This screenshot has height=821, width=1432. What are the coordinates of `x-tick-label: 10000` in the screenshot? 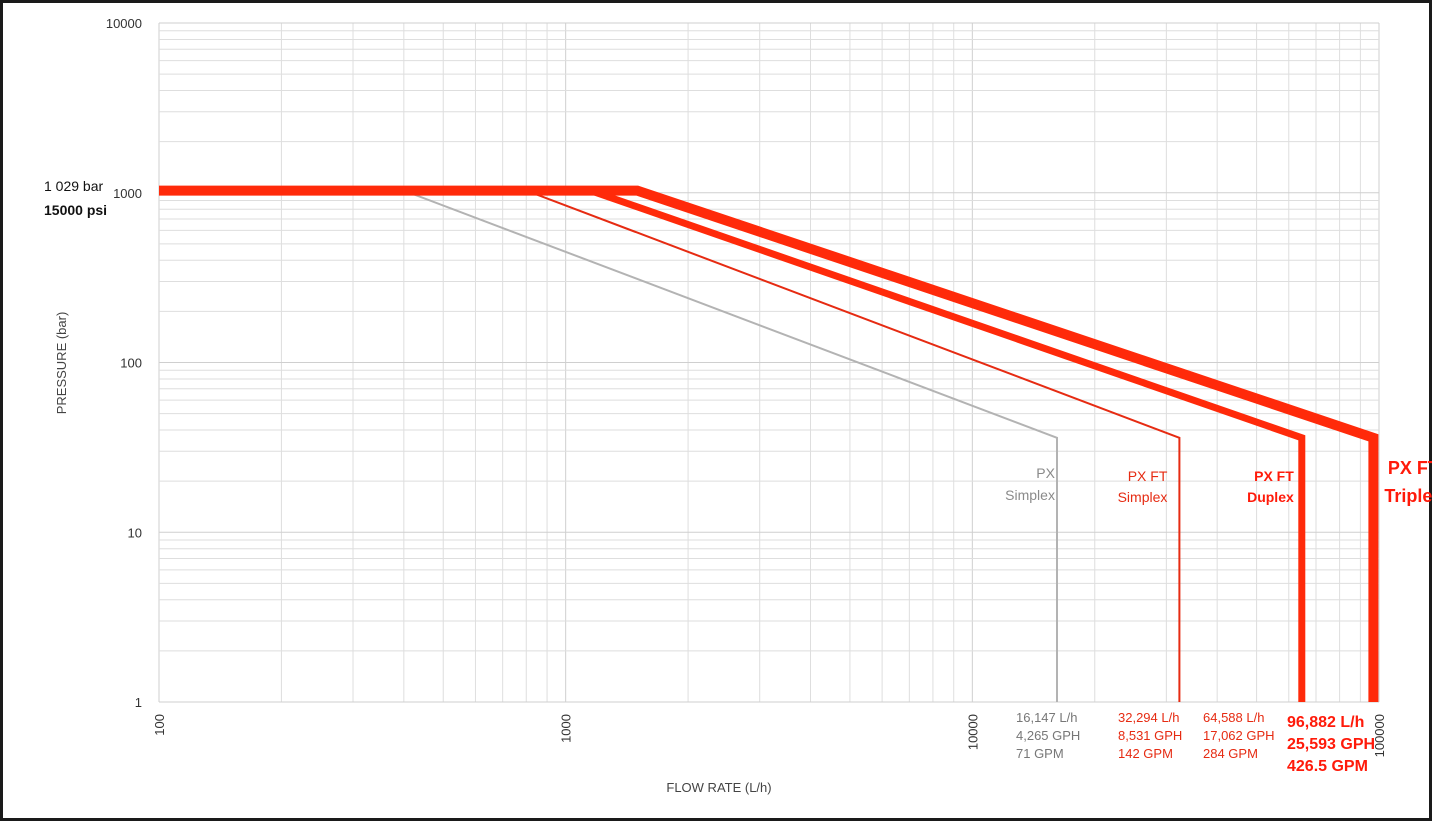 It's located at (972, 732).